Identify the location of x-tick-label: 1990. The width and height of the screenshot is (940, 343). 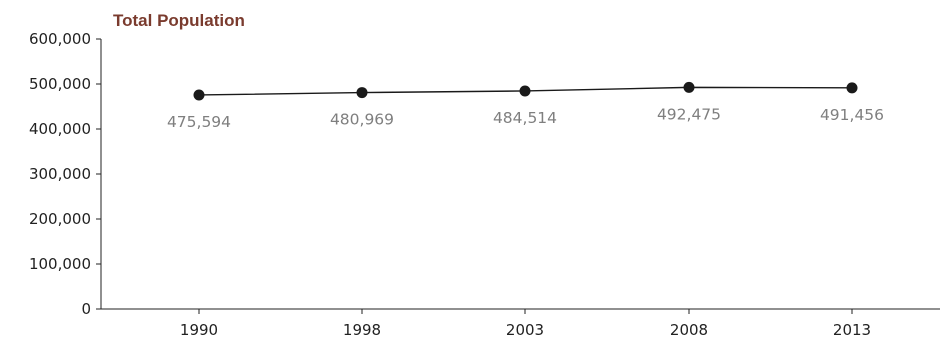
(199, 330).